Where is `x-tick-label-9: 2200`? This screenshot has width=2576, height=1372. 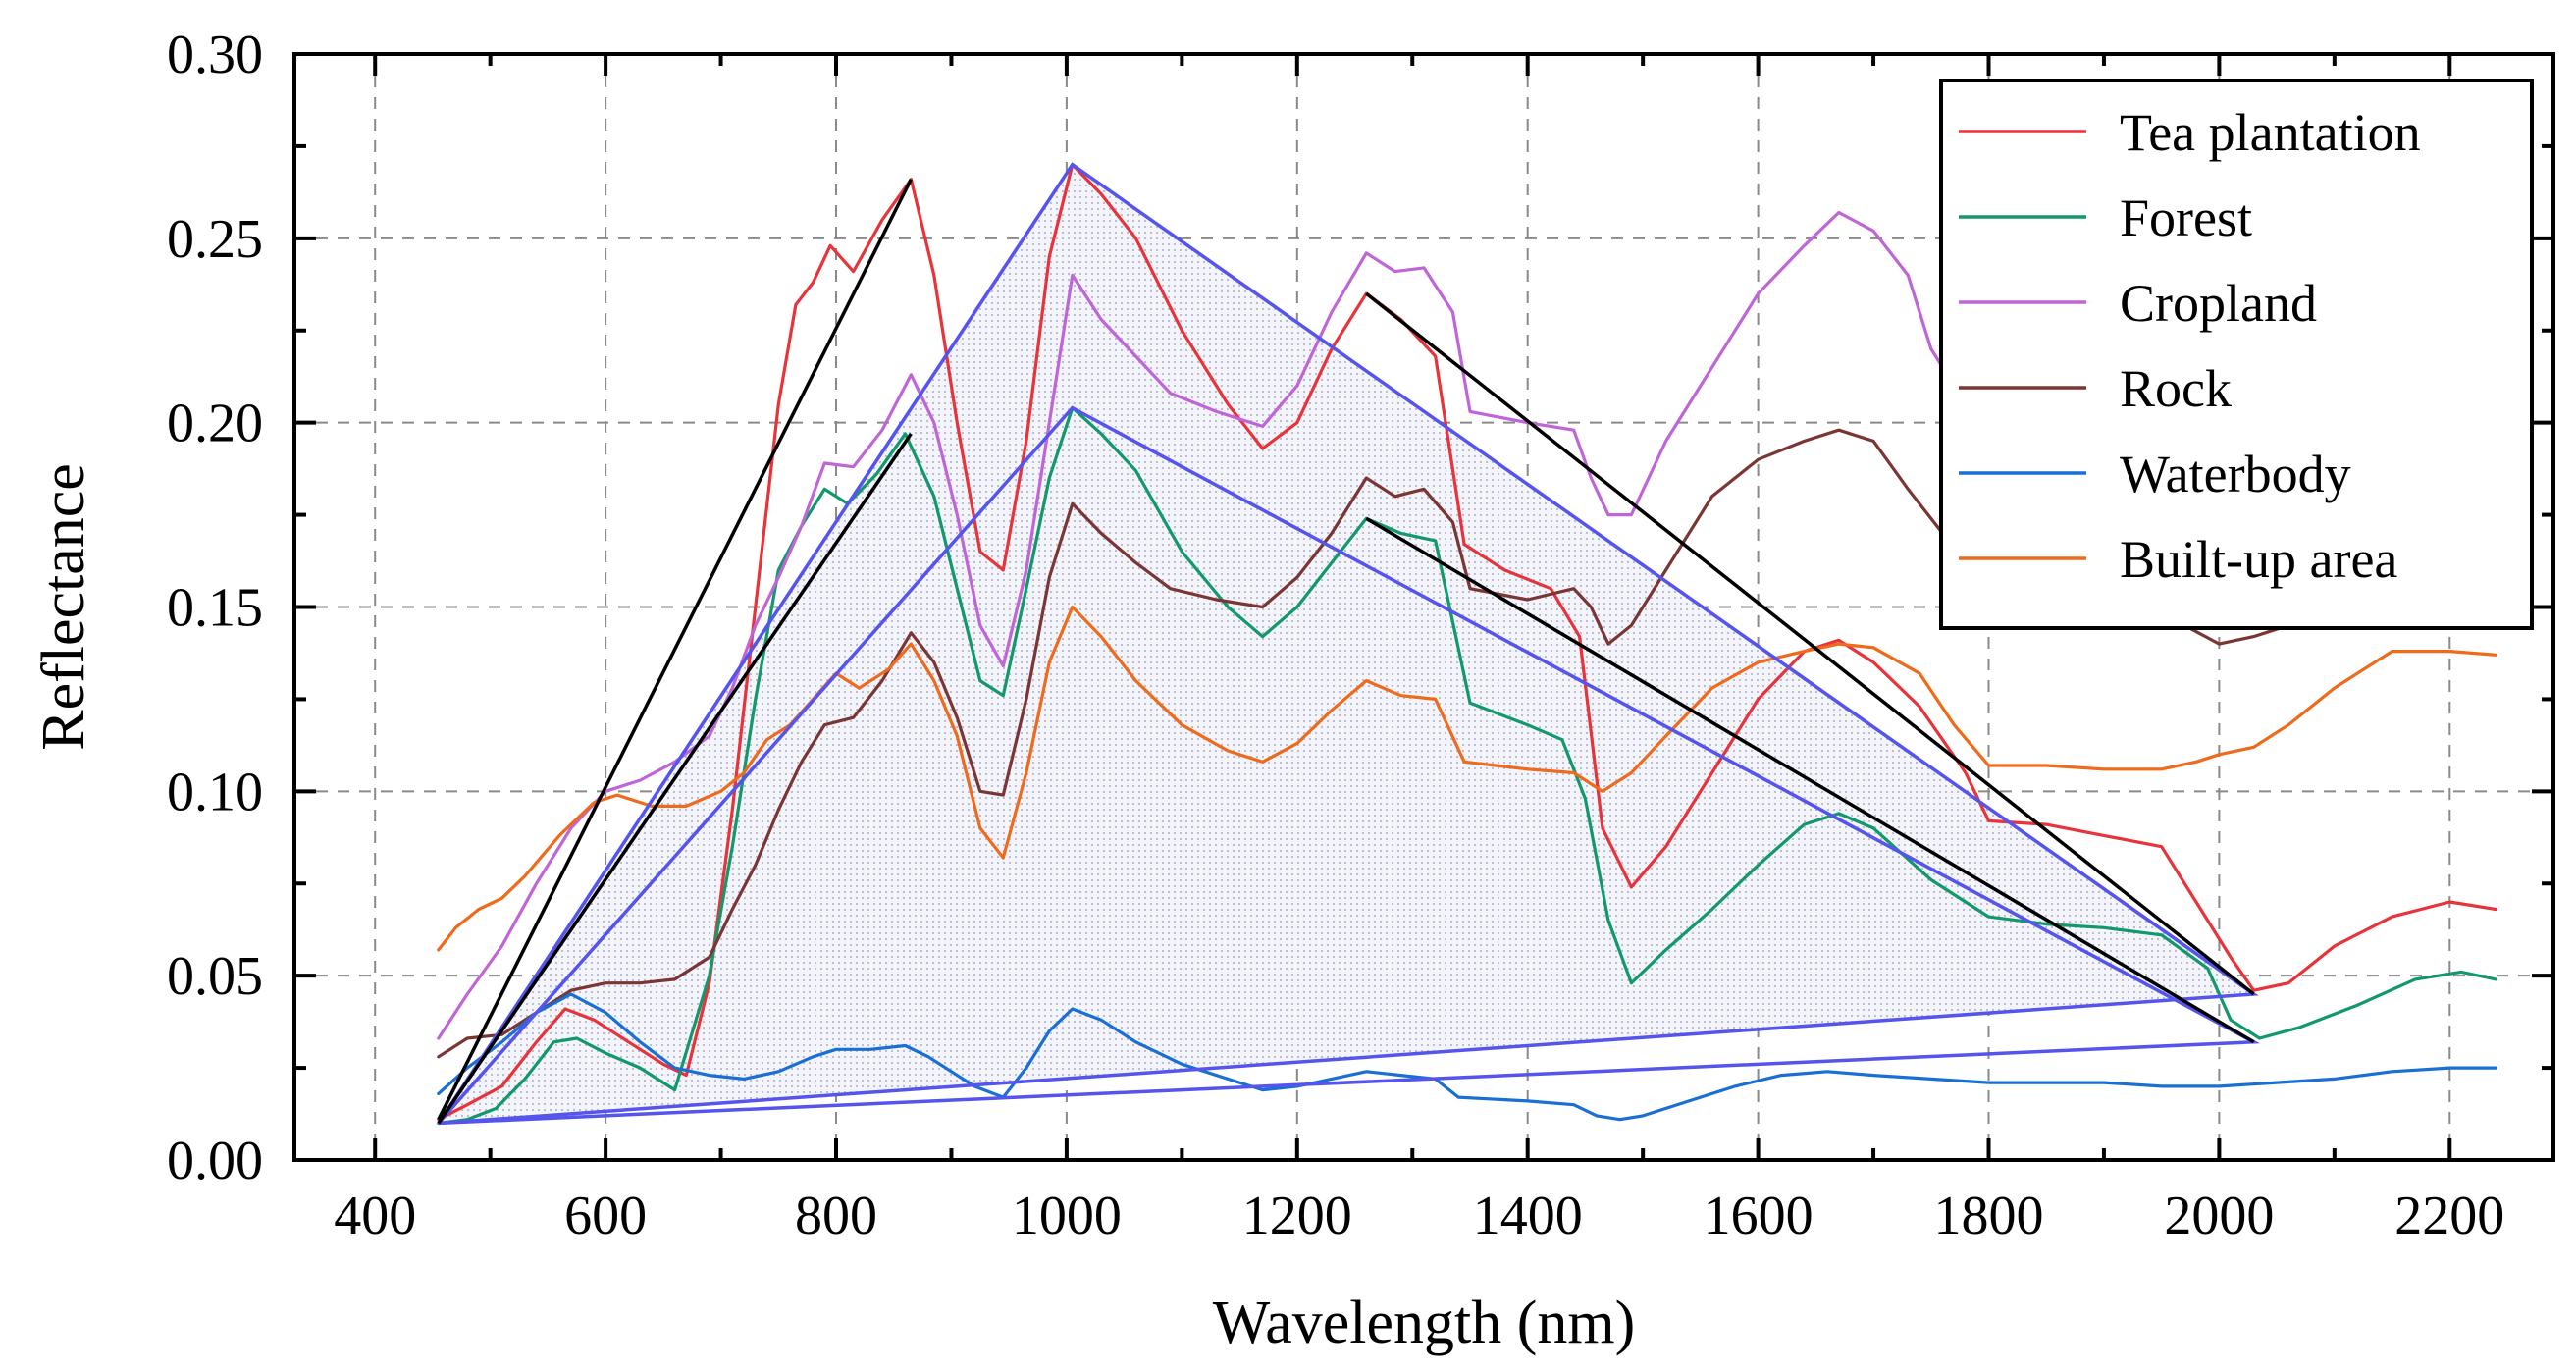
x-tick-label-9: 2200 is located at coordinates (2449, 1216).